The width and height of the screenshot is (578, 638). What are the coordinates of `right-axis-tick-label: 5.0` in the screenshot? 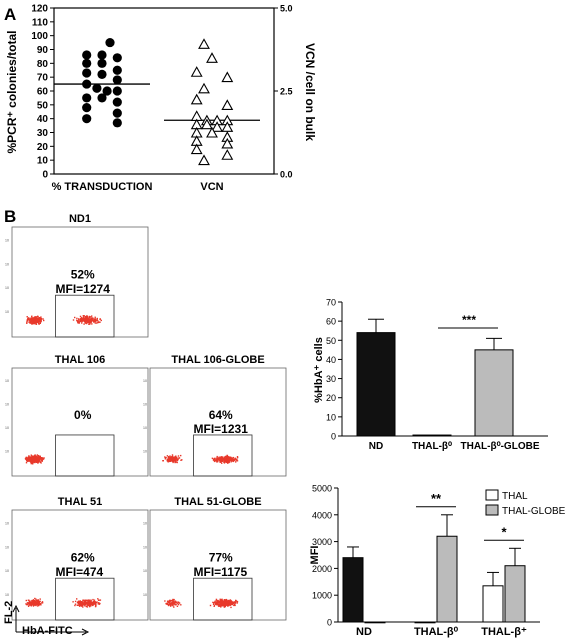 It's located at (286, 9).